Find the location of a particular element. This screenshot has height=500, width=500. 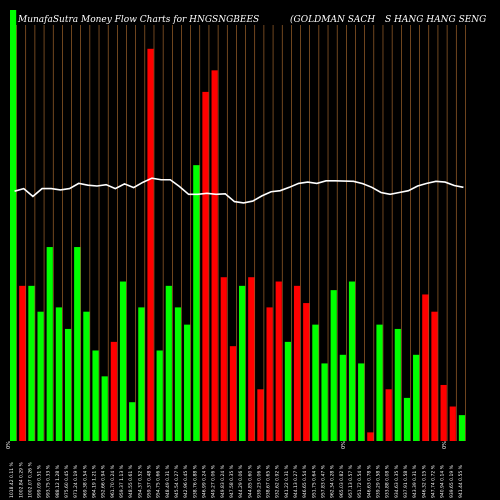

line-layer is located at coordinates (239, 190).